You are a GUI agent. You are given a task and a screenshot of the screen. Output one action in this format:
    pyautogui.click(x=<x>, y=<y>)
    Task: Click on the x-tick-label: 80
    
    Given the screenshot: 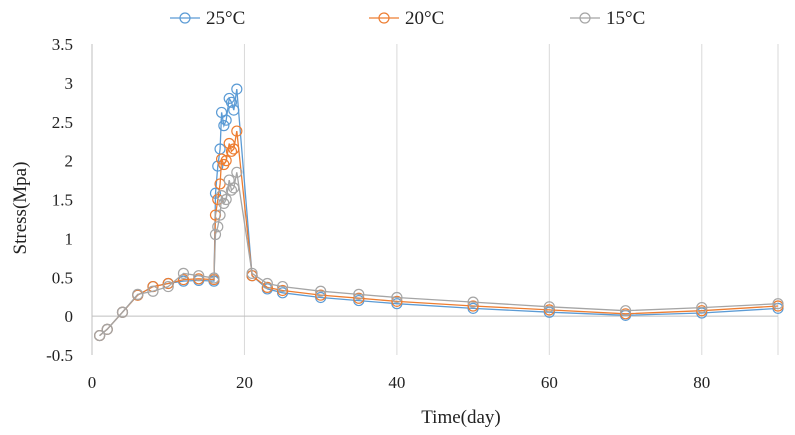 What is the action you would take?
    pyautogui.click(x=701, y=382)
    